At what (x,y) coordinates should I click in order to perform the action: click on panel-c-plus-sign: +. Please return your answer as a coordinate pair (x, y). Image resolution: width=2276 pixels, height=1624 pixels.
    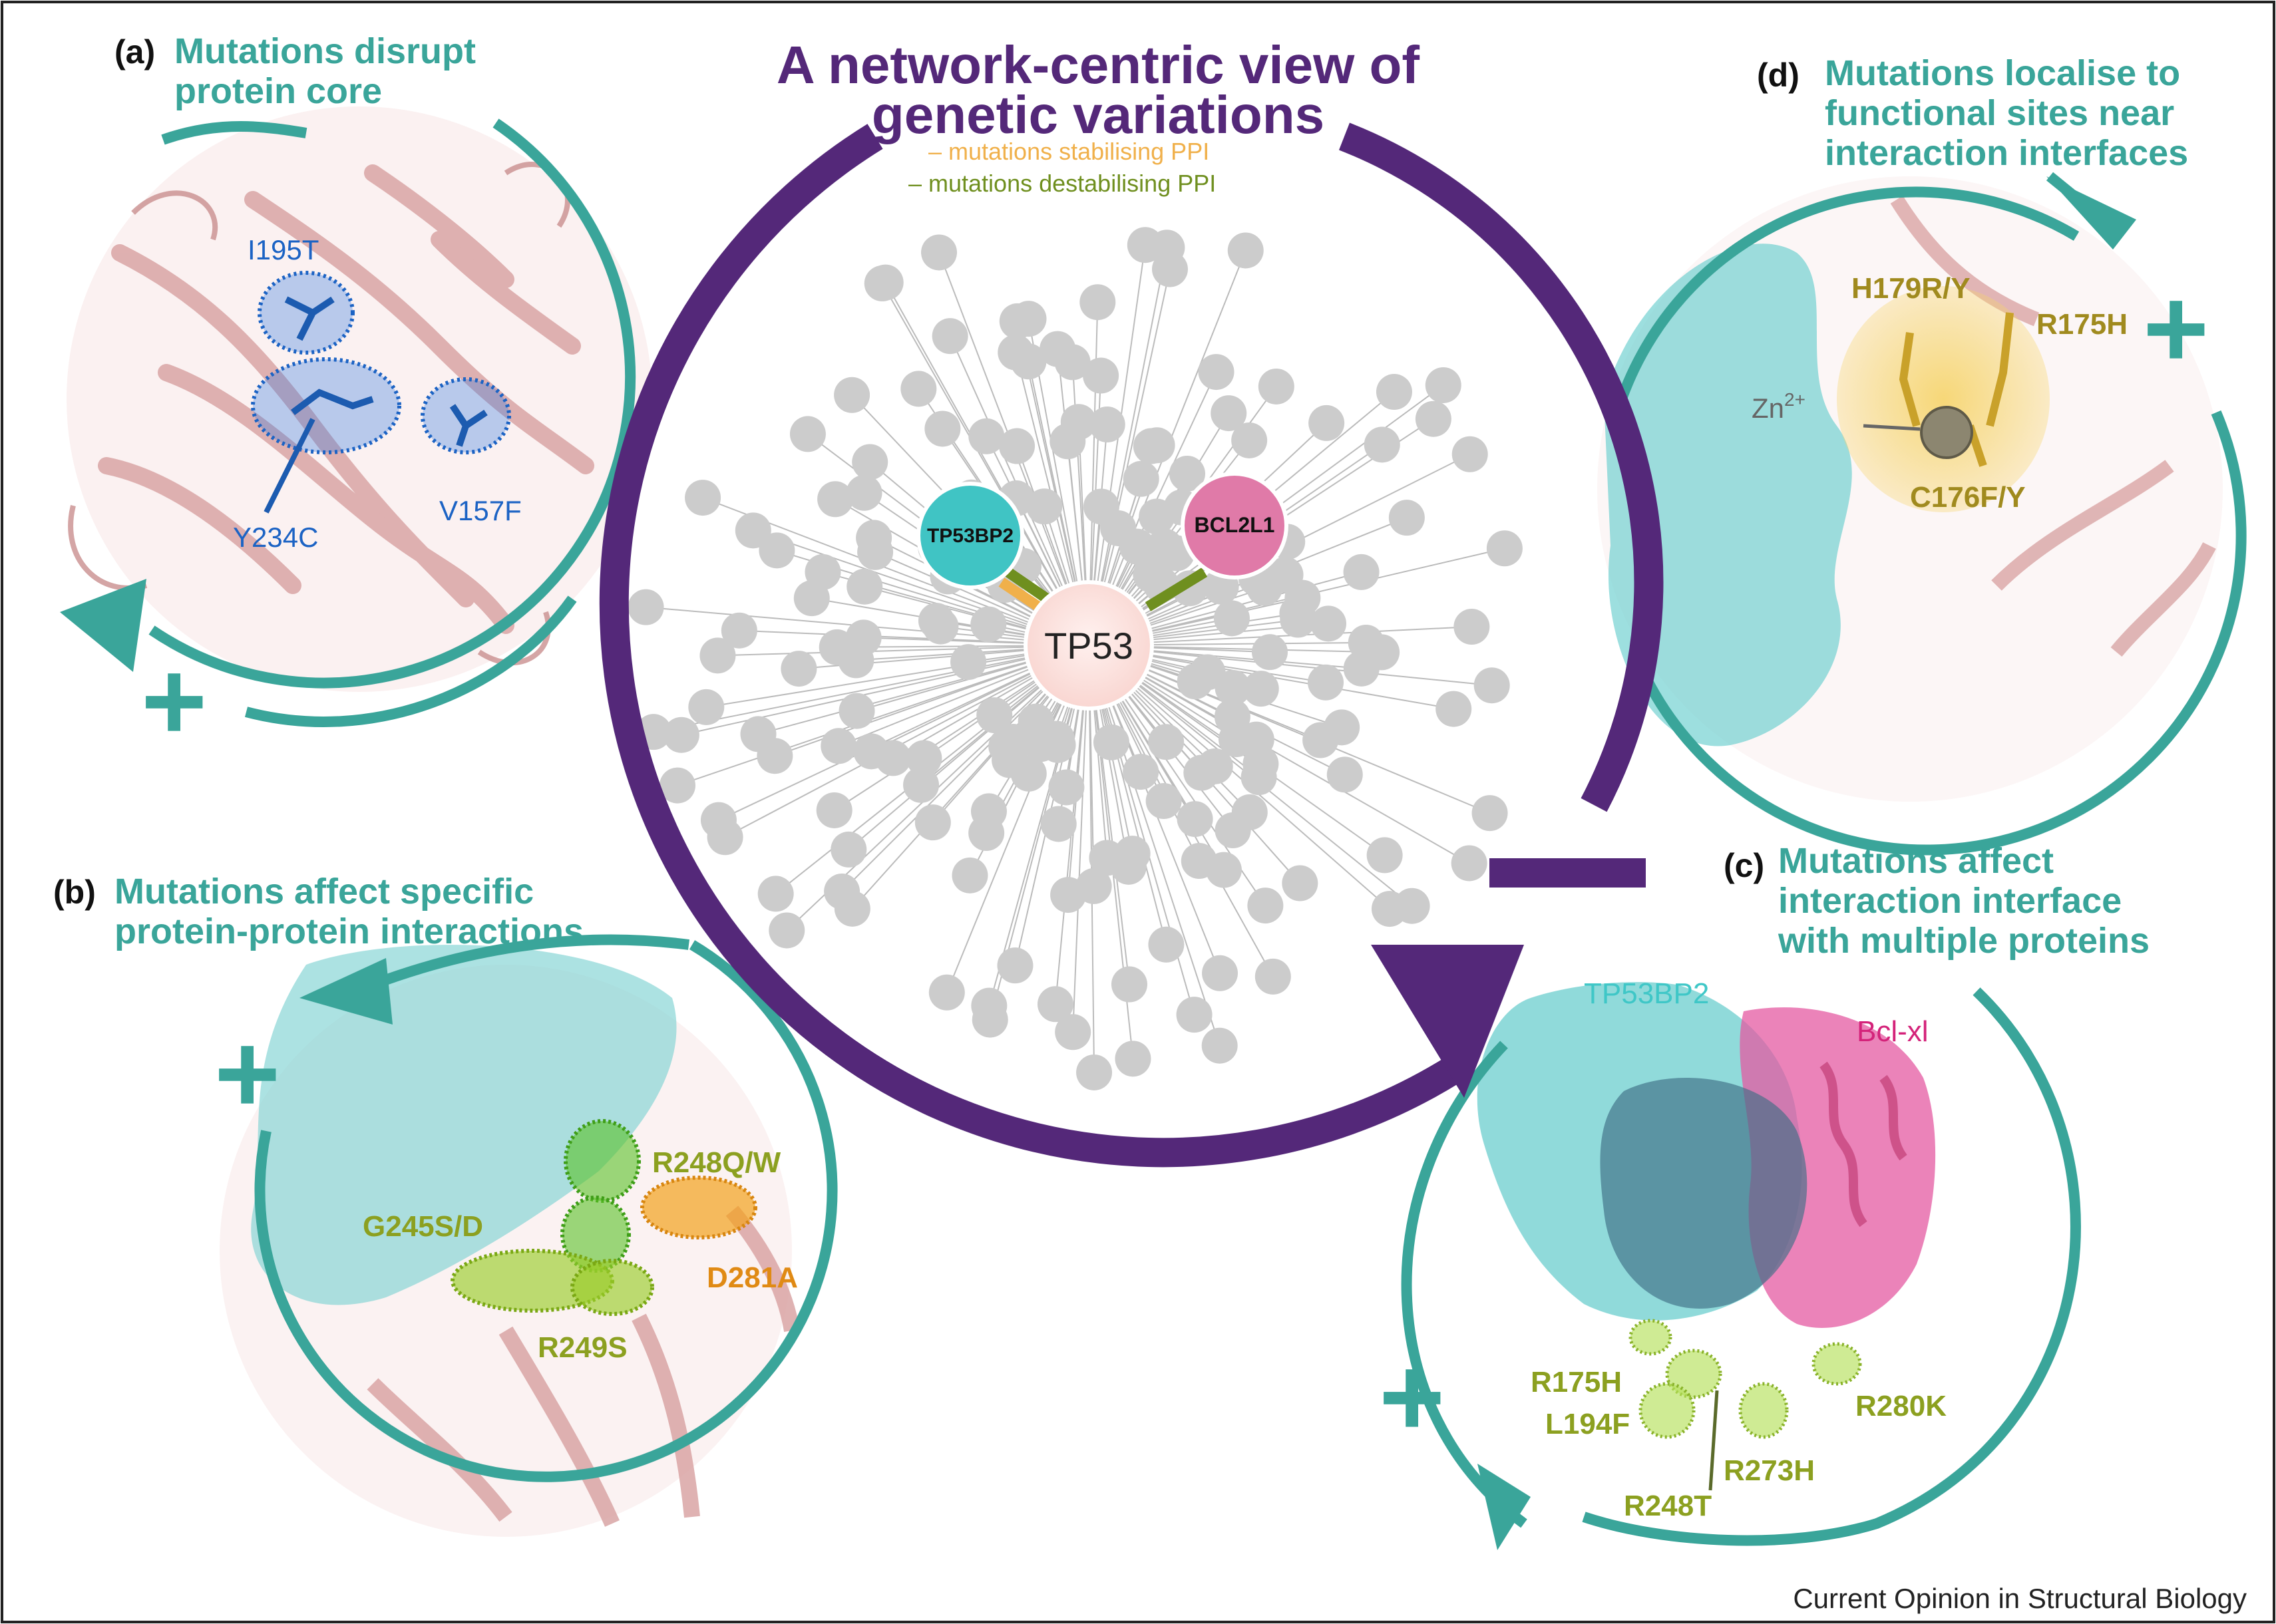
    Looking at the image, I should click on (1412, 1397).